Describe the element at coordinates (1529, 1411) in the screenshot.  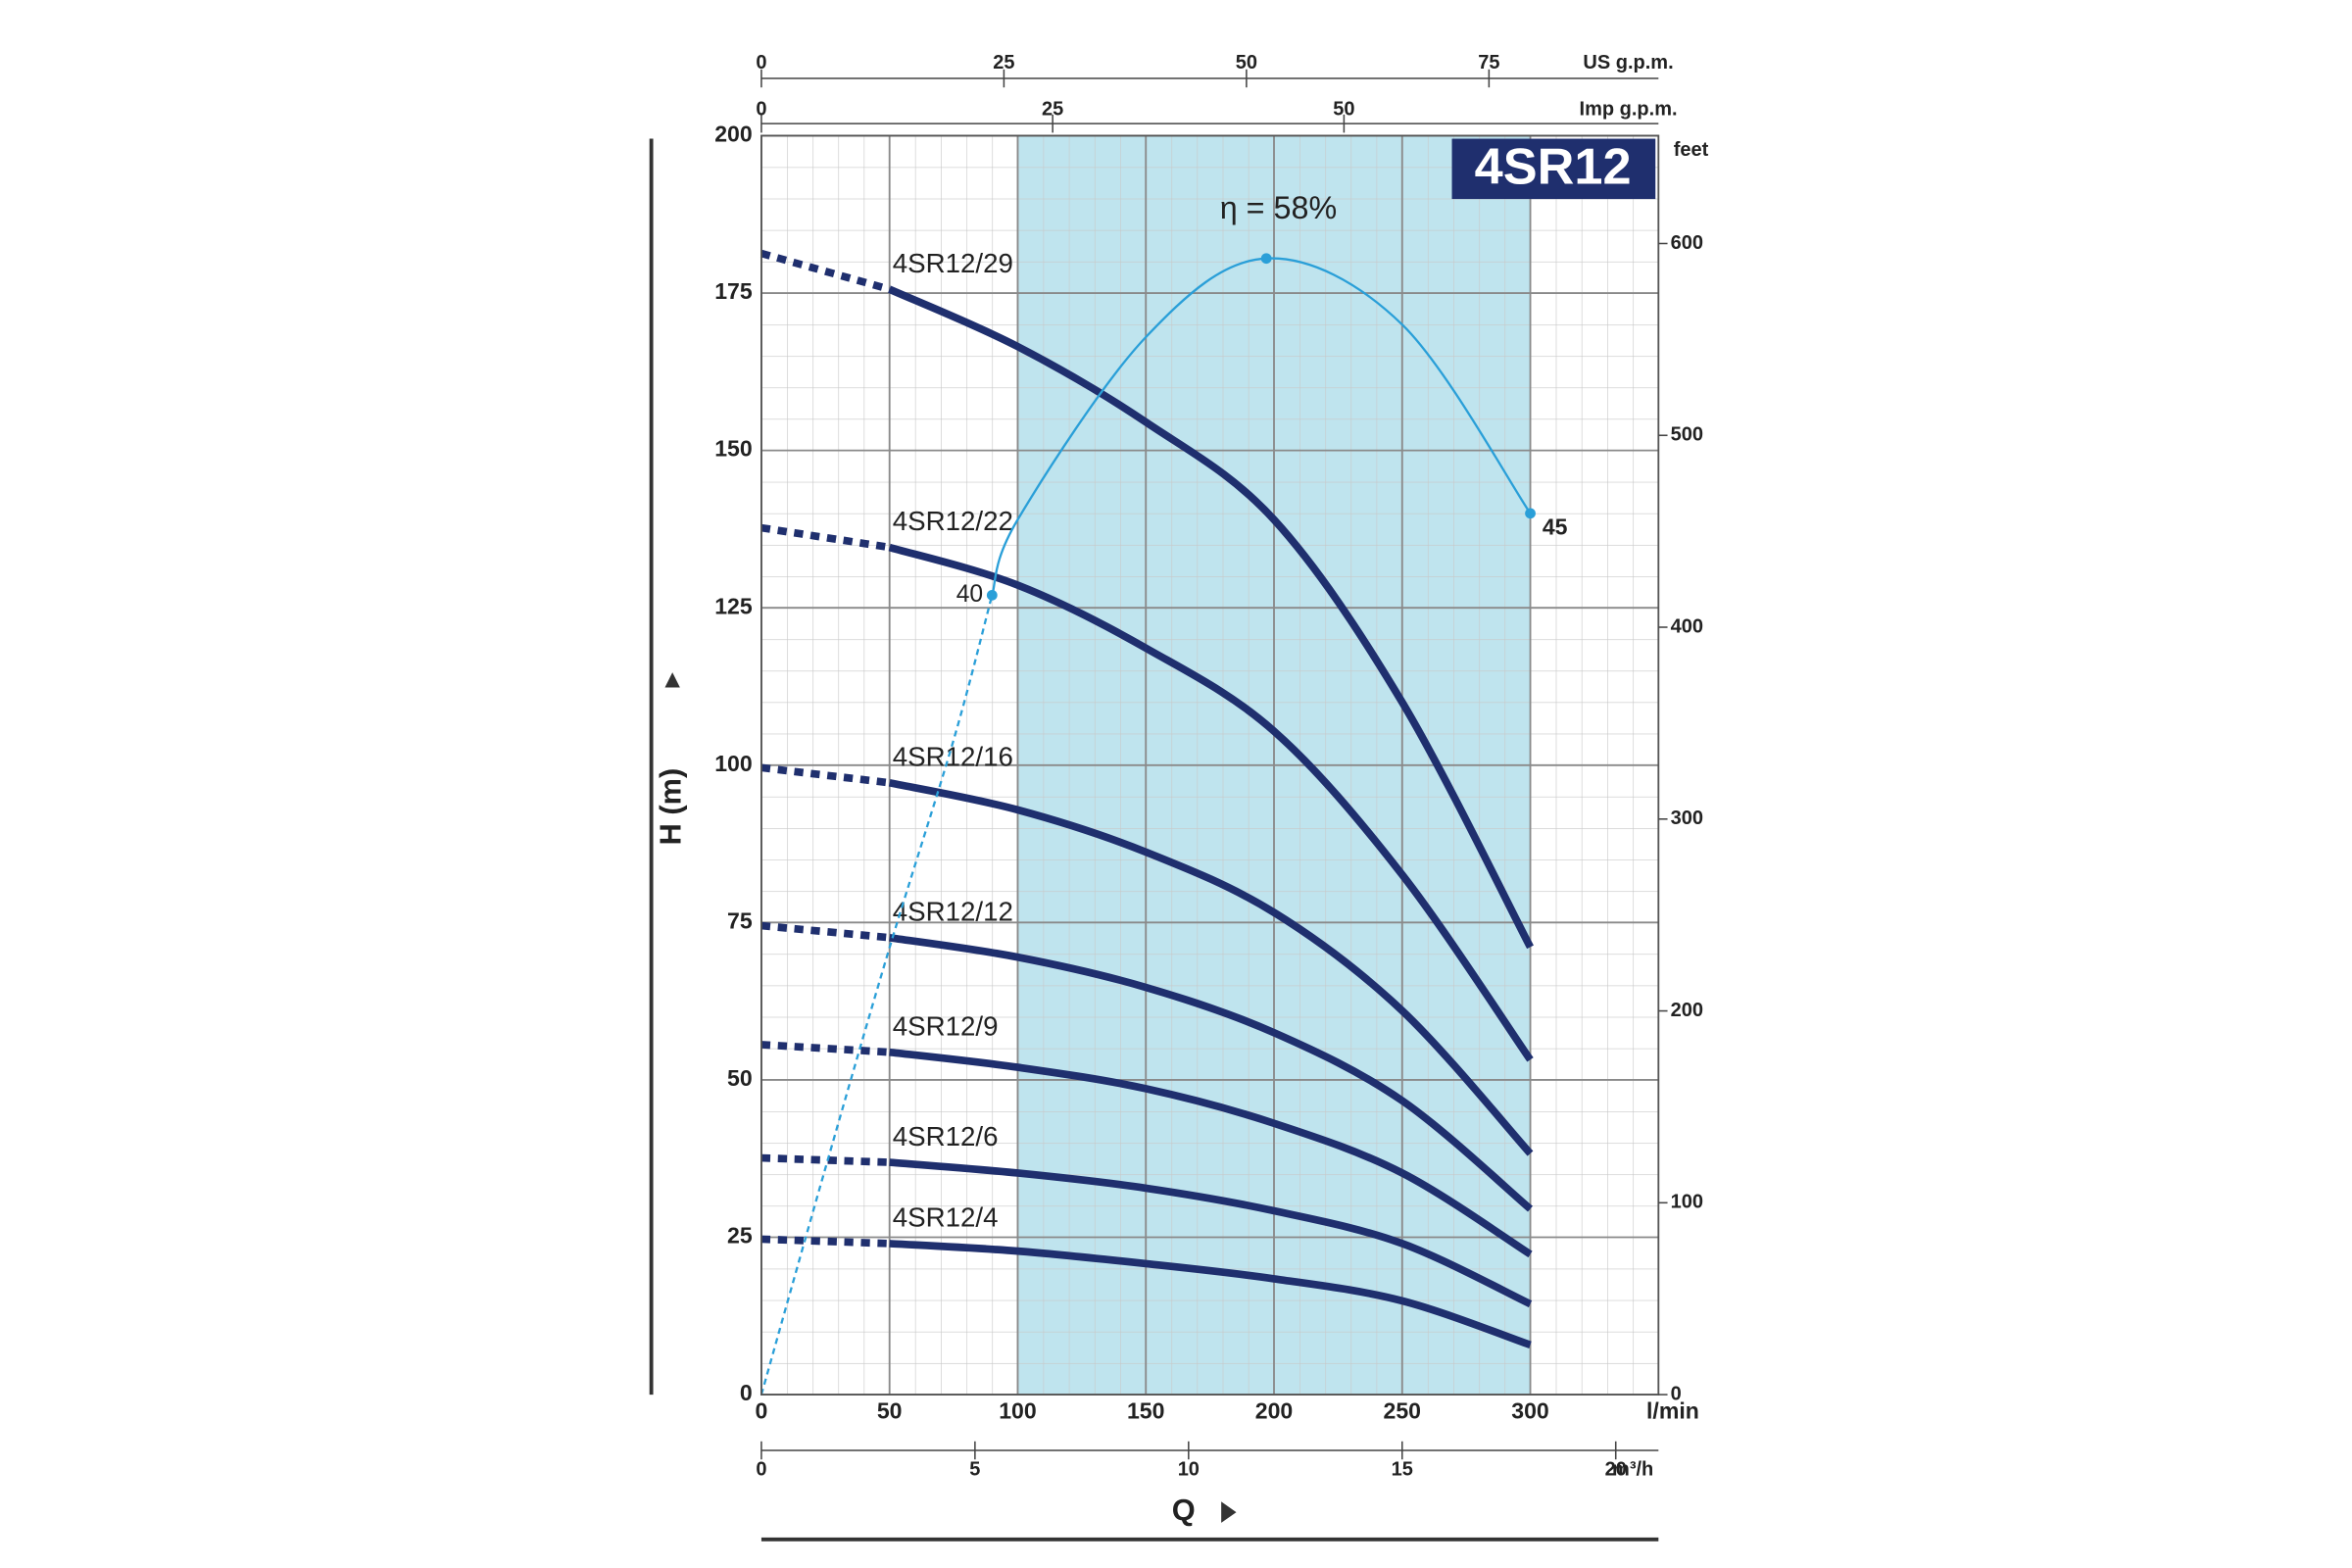
I see `x-tick-label: 300` at that location.